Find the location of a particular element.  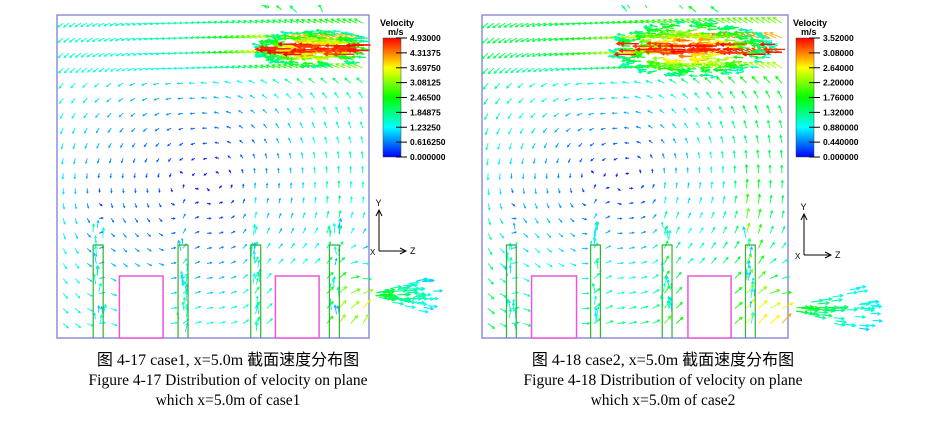

svg-text: 4.93000 is located at coordinates (425, 38).